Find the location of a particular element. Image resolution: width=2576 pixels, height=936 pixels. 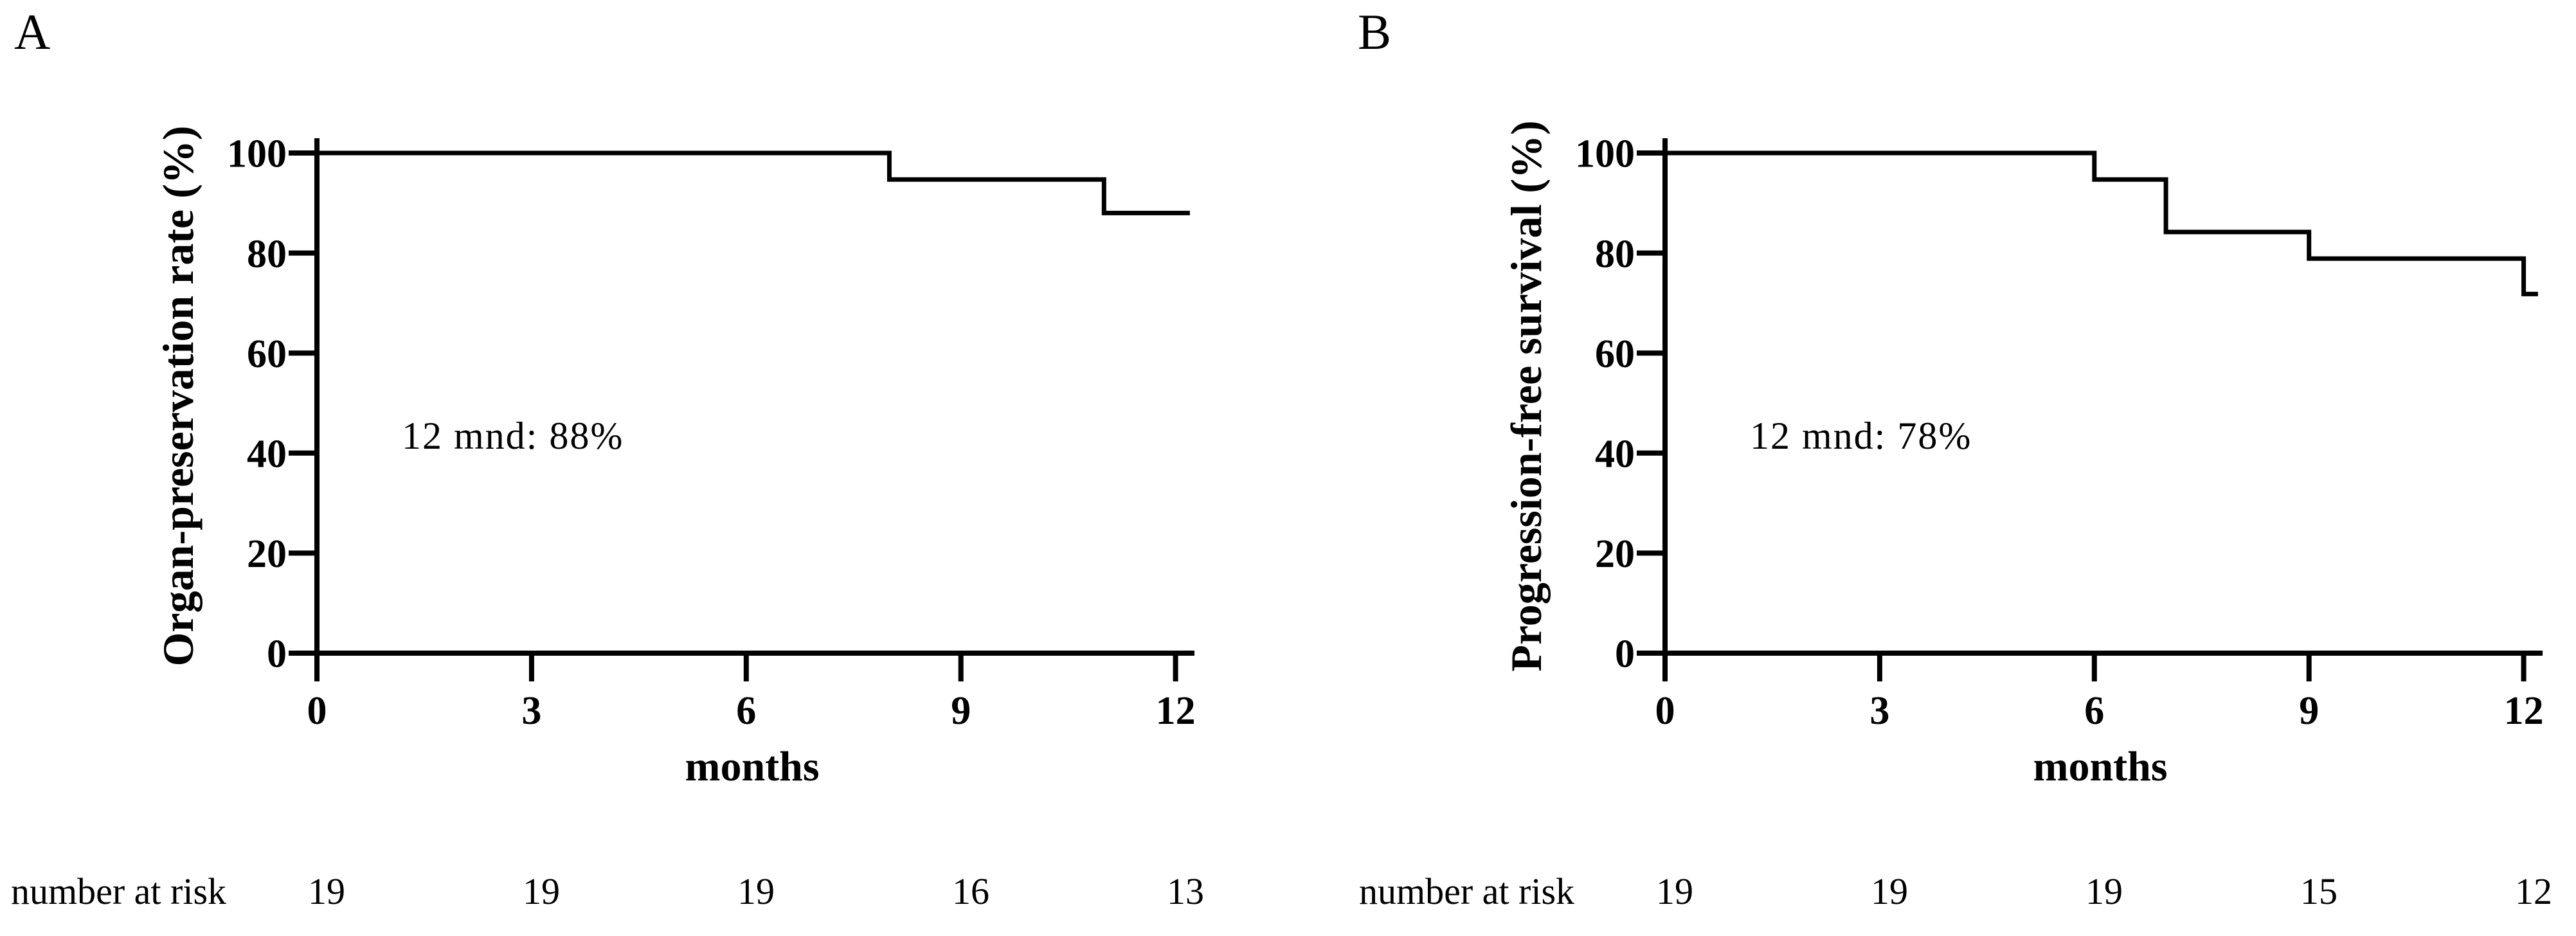

risk-count: 15 is located at coordinates (2318, 891).